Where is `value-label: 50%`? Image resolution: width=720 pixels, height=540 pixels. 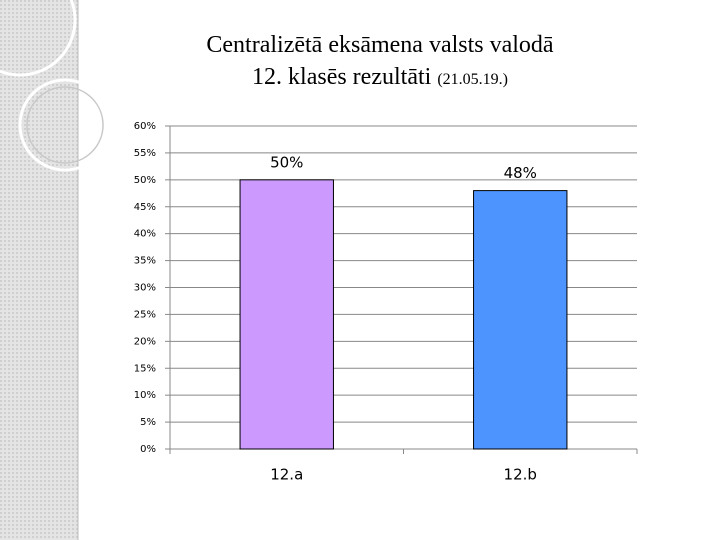 value-label: 50% is located at coordinates (286, 162).